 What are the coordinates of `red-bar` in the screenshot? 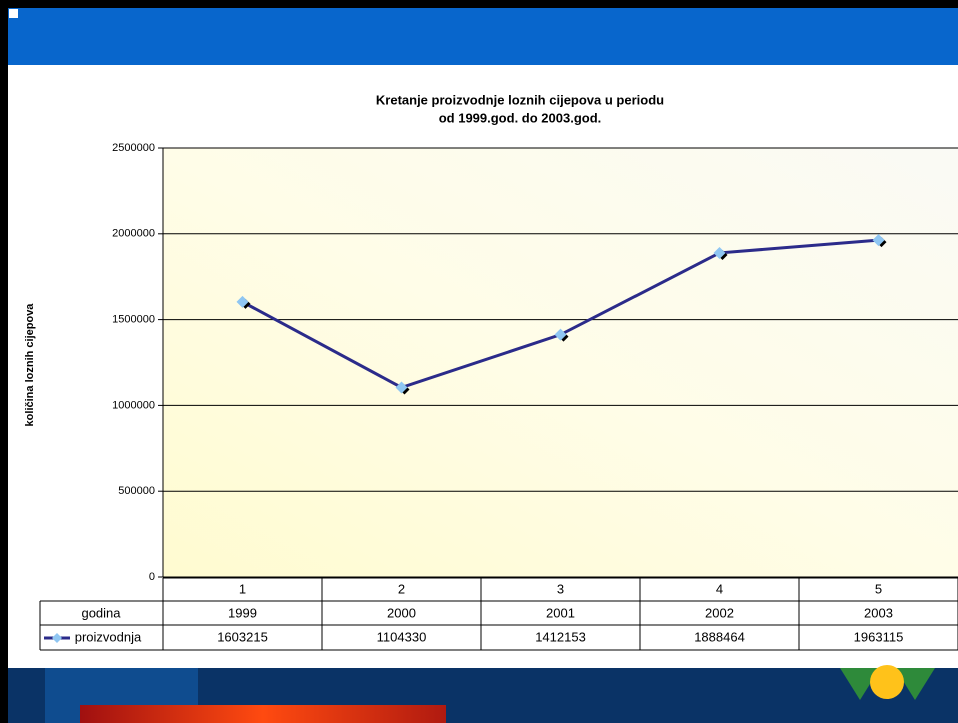 It's located at (263, 714).